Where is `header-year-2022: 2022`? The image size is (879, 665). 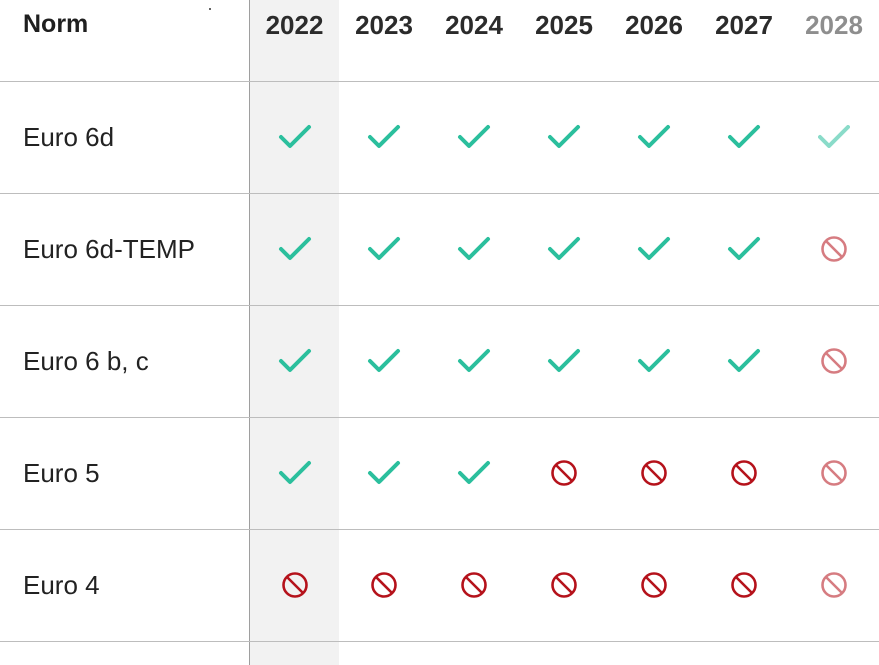 header-year-2022: 2022 is located at coordinates (294, 25).